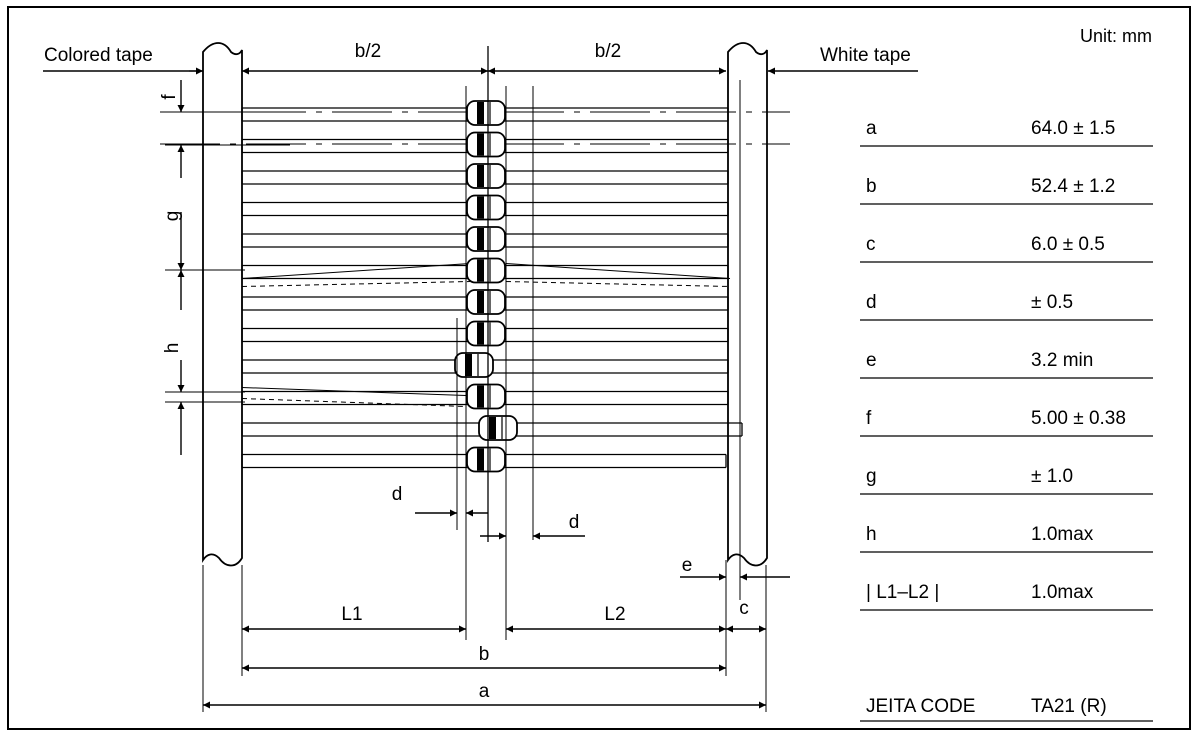  Describe the element at coordinates (1062, 360) in the screenshot. I see `spec-value: 3.2 min` at that location.